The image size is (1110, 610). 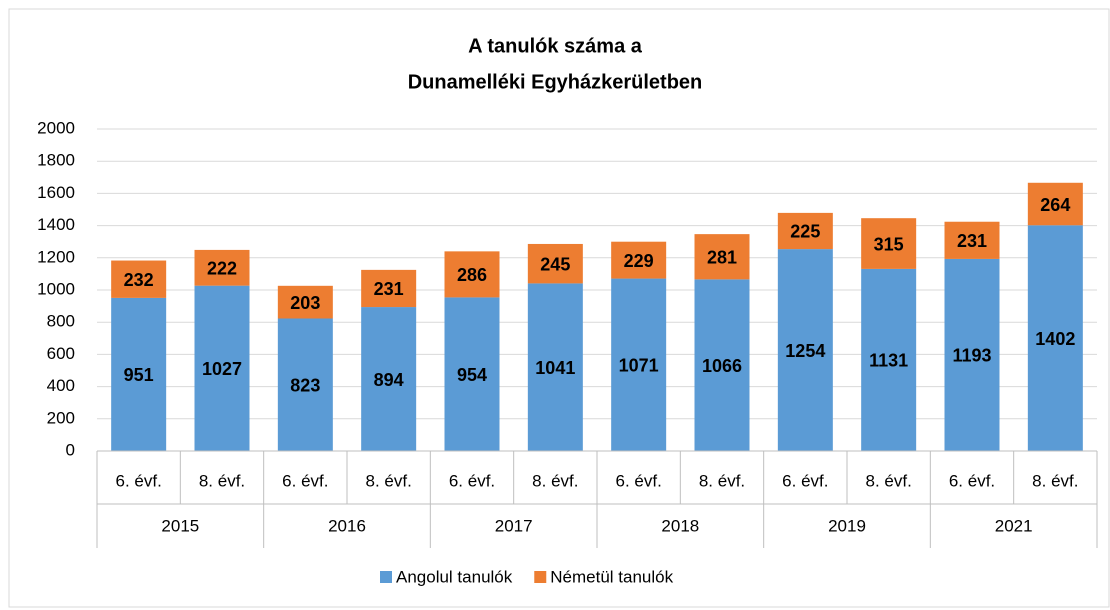 I want to click on group-label: 2017, so click(x=514, y=525).